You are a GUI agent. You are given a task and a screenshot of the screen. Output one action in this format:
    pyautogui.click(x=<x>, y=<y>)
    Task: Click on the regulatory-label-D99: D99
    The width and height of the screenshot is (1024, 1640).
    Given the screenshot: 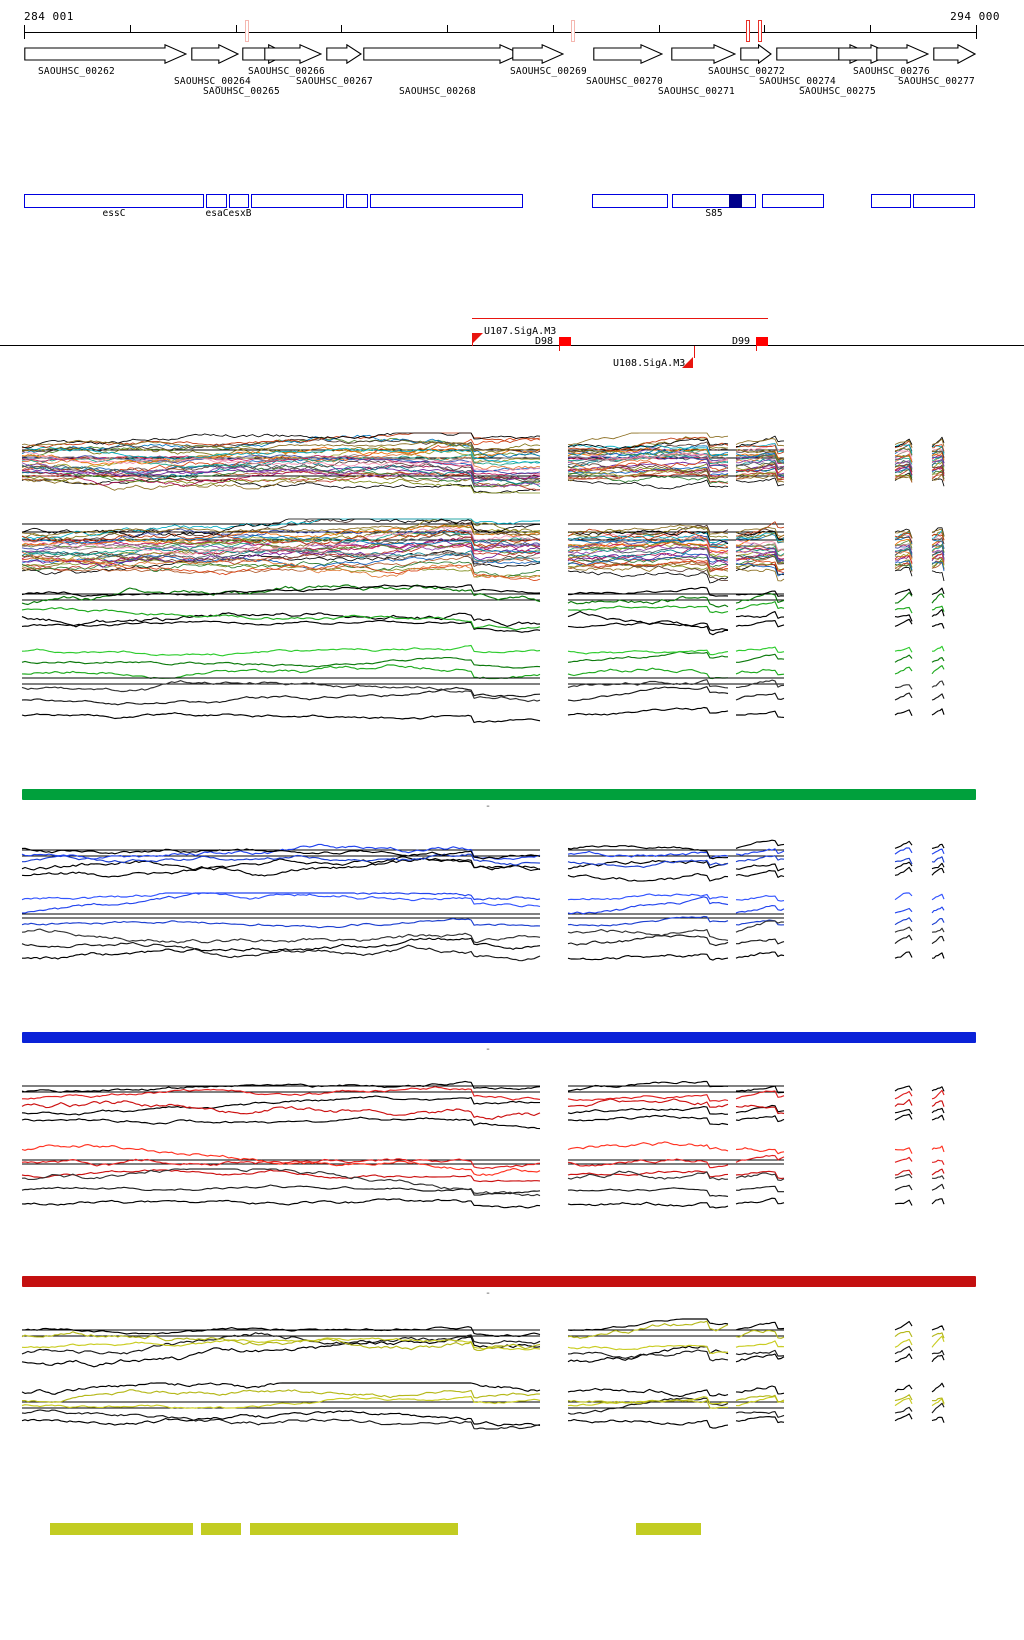 What is the action you would take?
    pyautogui.click(x=741, y=341)
    